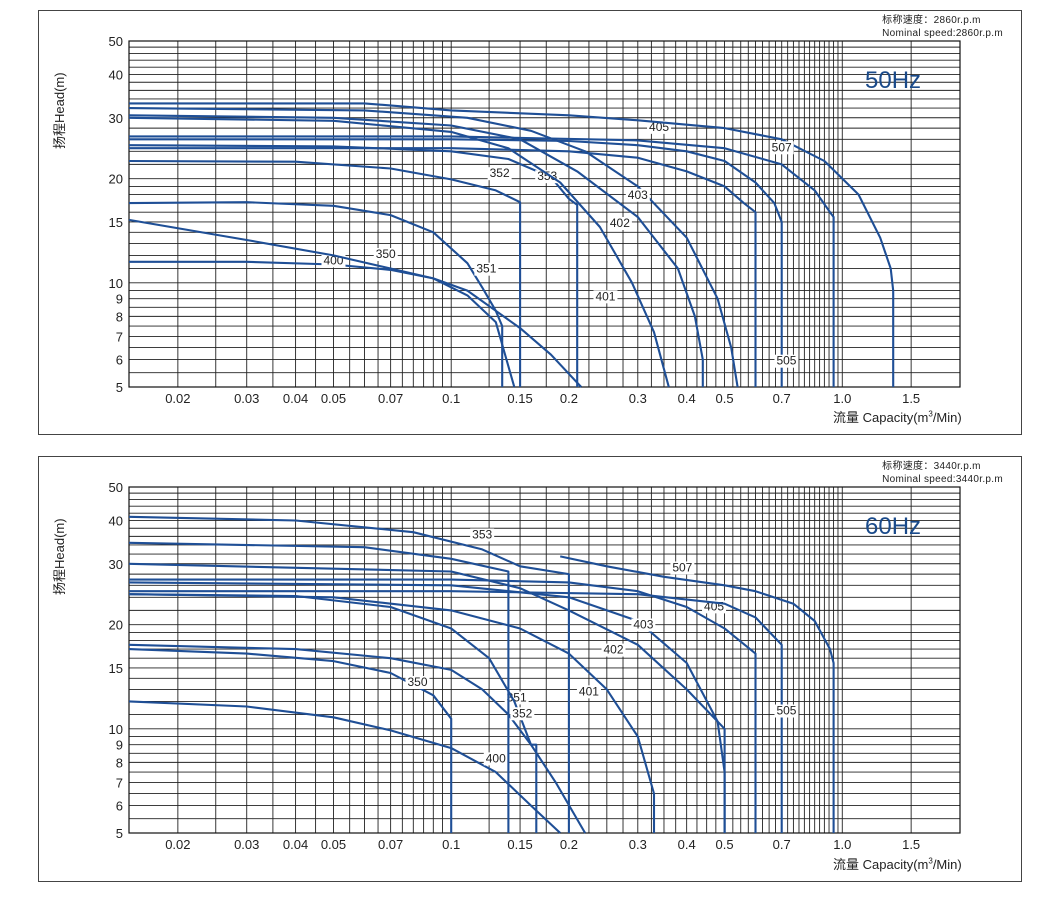  What do you see at coordinates (451, 398) in the screenshot?
I see `x-tick-label-50hz: 0.1` at bounding box center [451, 398].